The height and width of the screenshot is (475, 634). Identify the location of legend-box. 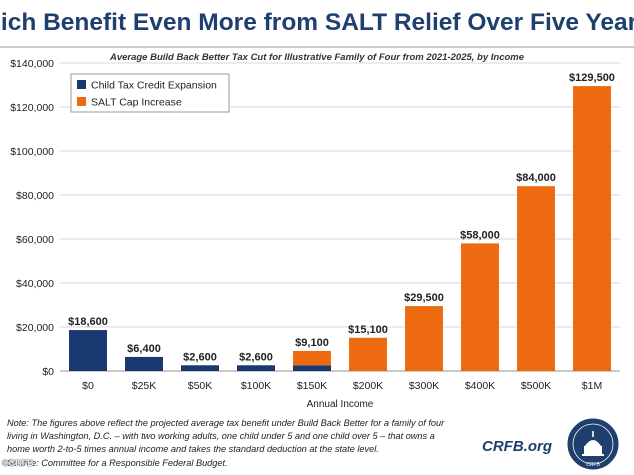
(150, 93).